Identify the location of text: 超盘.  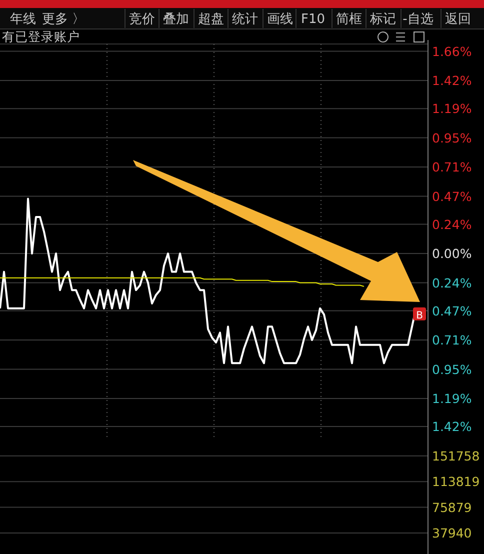
(211, 19).